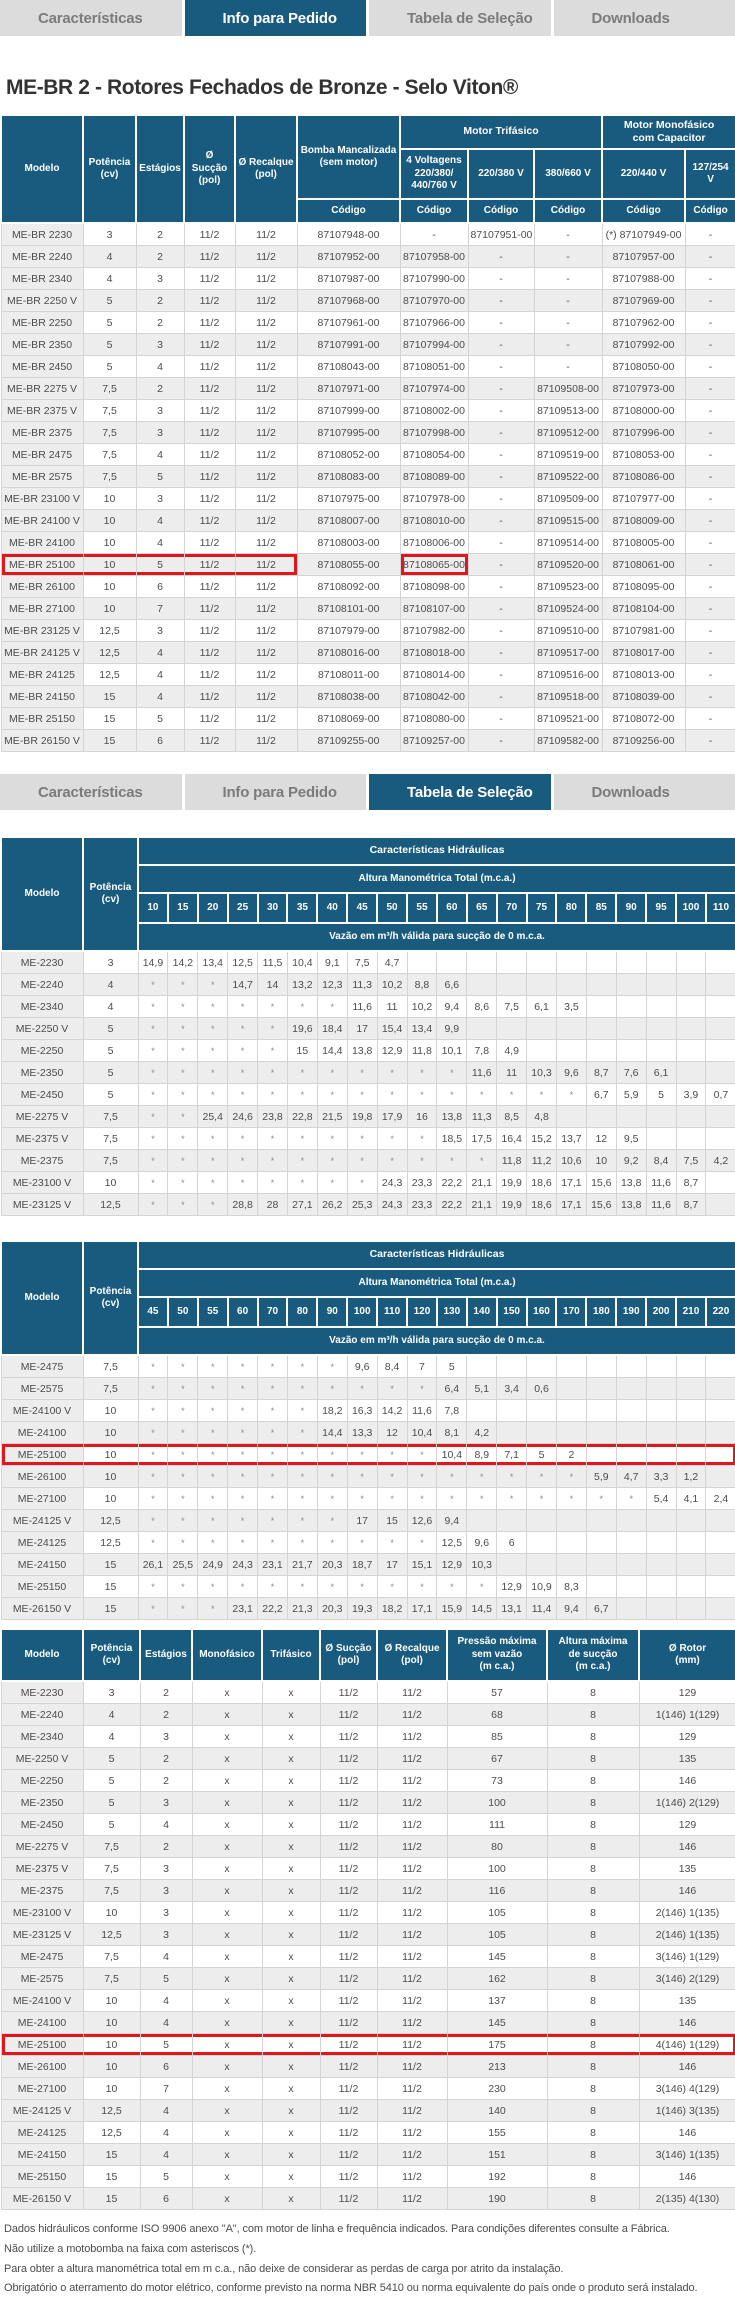 This screenshot has width=735, height=2305. I want to click on cell: 4,2, so click(720, 1161).